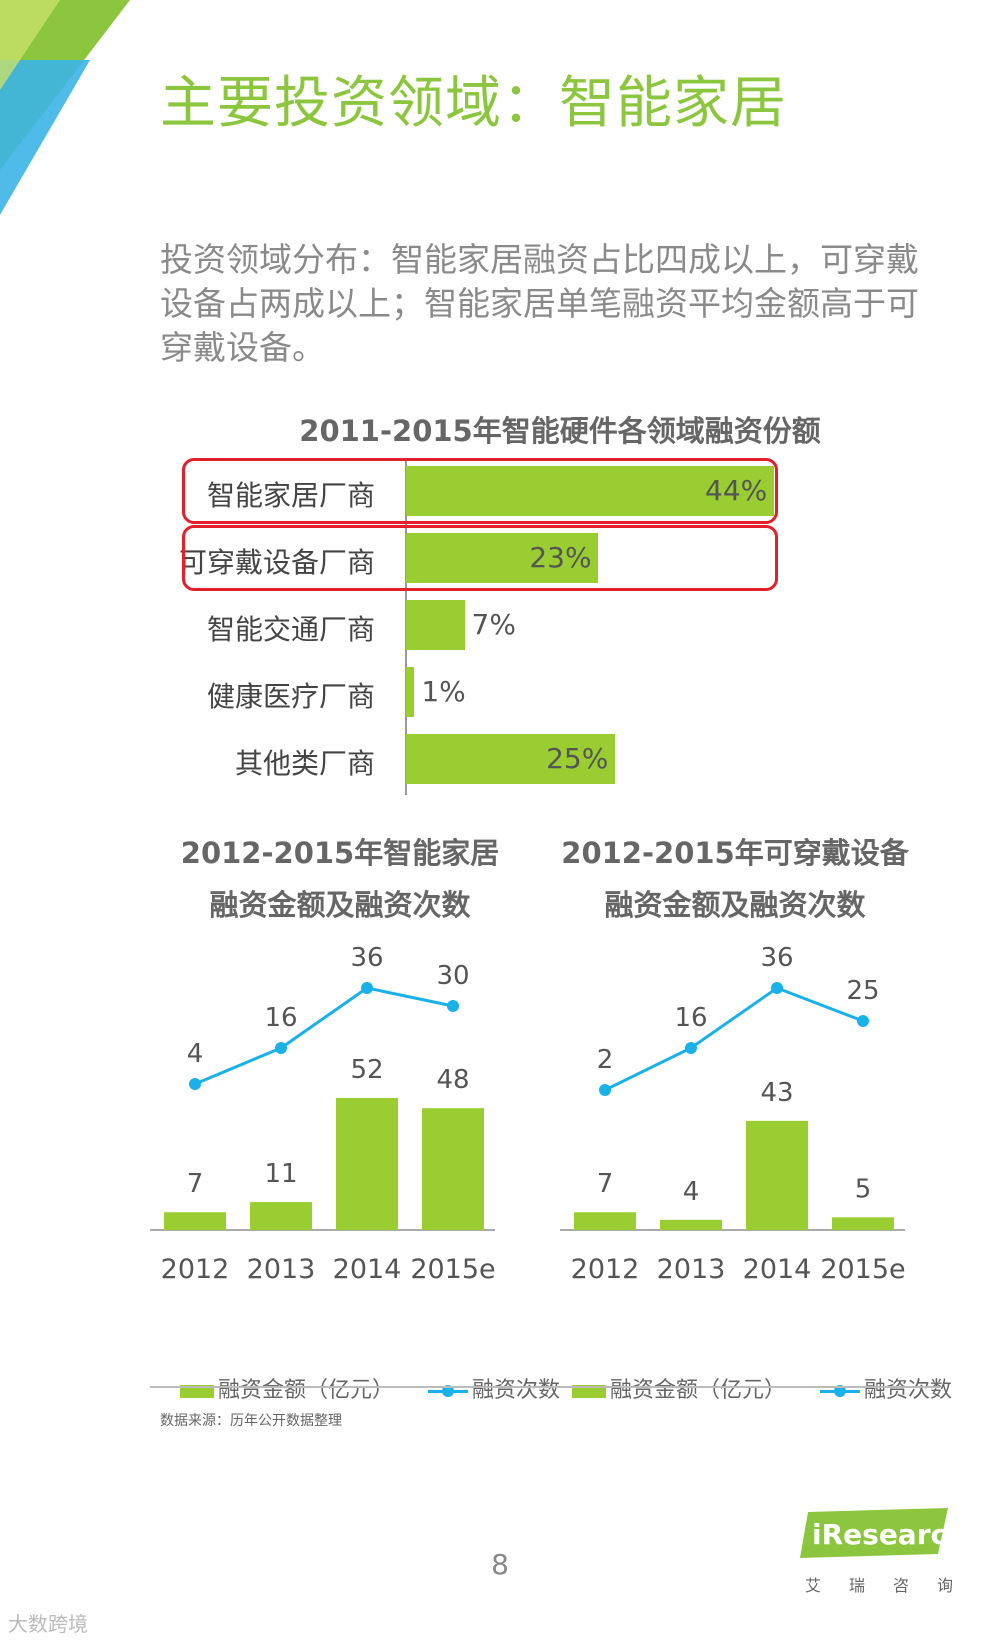  What do you see at coordinates (195, 1054) in the screenshot?
I see `count-value-label: 4` at bounding box center [195, 1054].